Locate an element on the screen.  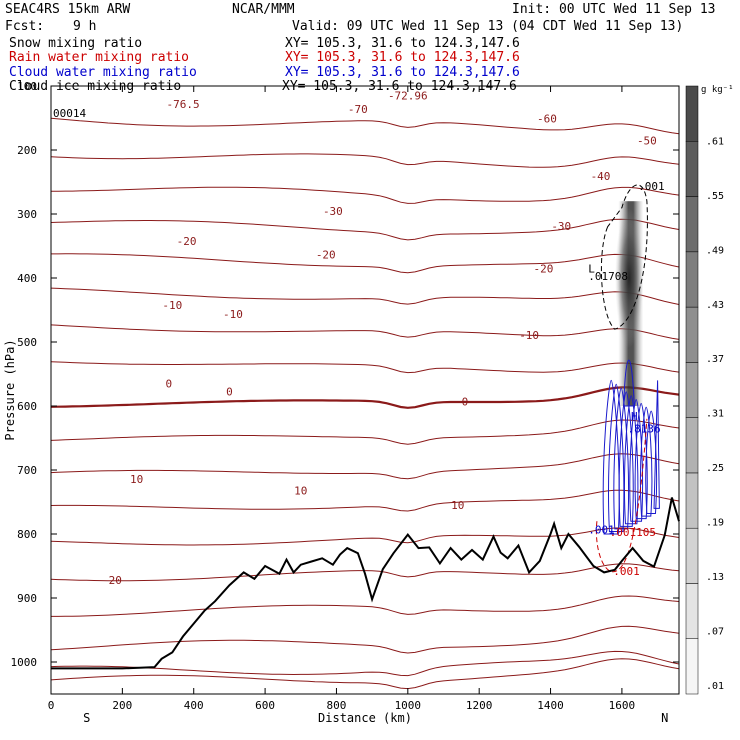
field-annotation: L is located at coordinates (591, 268).